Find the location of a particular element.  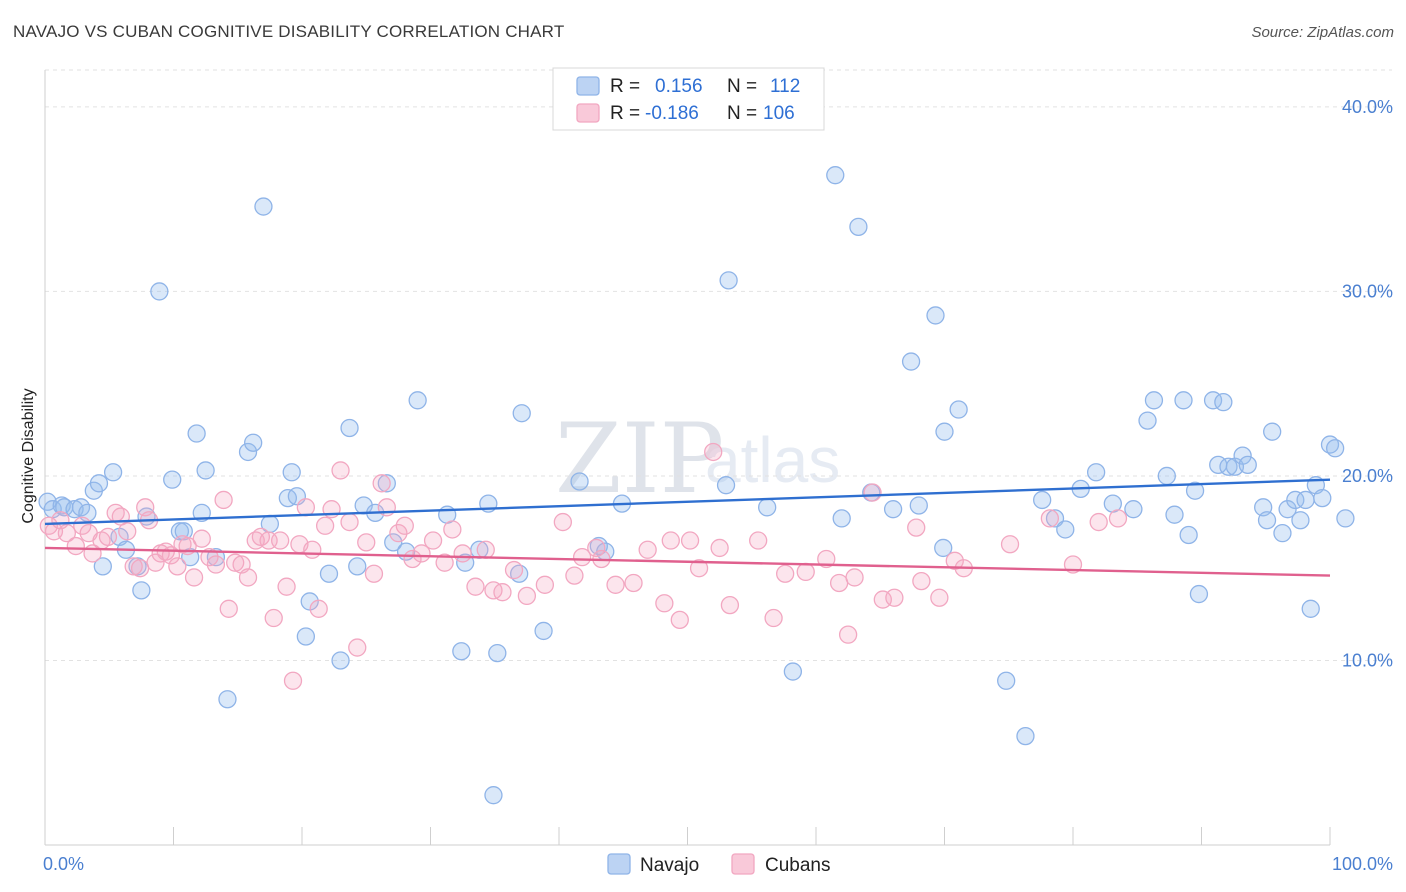

watermark-atlas: atlas is located at coordinates (772, 460).